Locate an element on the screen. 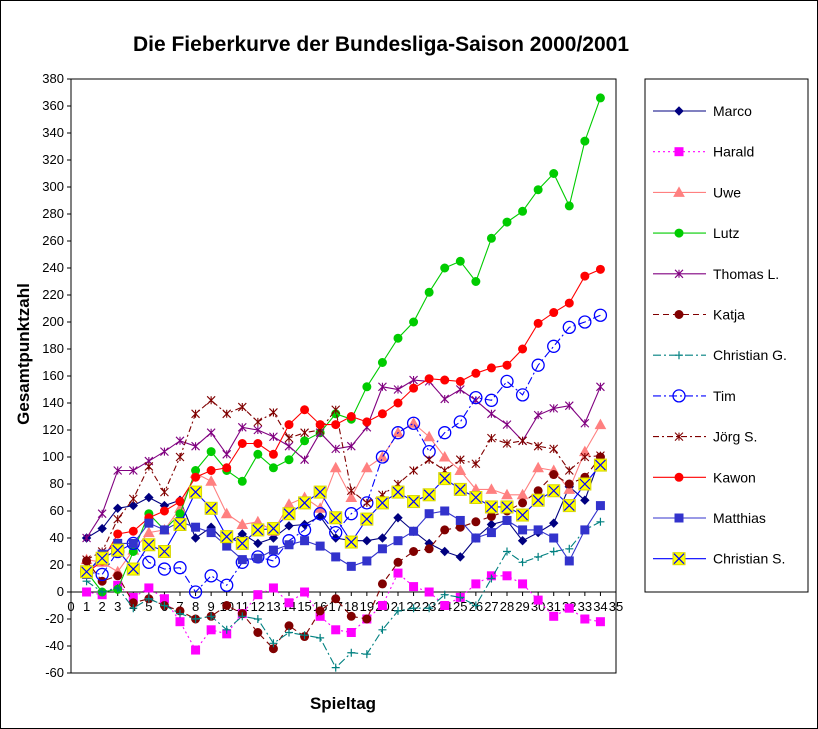 This screenshot has width=818, height=729. legend-box is located at coordinates (726, 335).